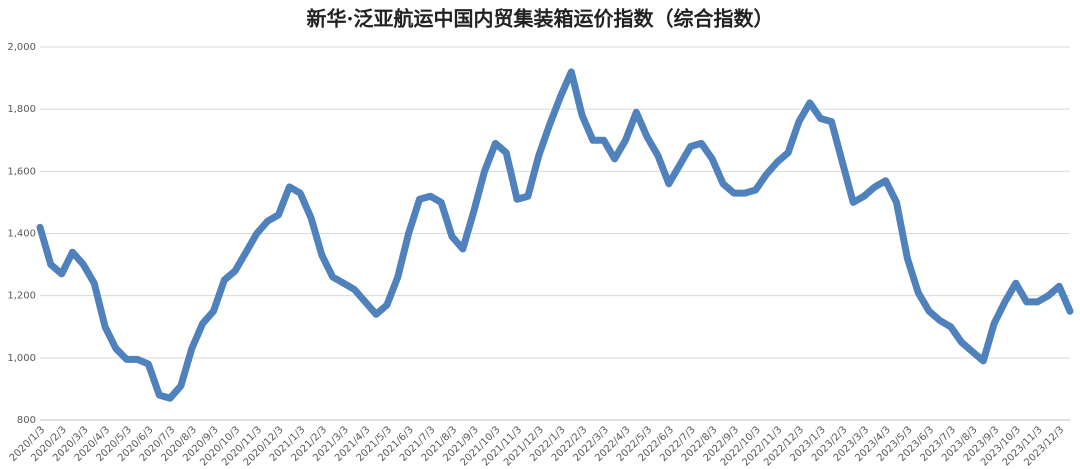 Image resolution: width=1080 pixels, height=469 pixels. Describe the element at coordinates (21, 296) in the screenshot. I see `y-tick-label: 1,200` at that location.